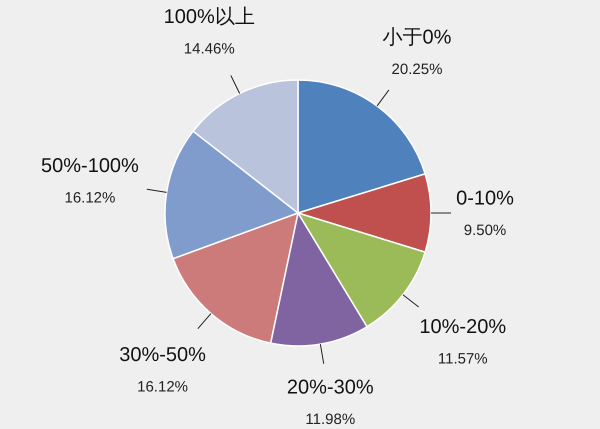 The width and height of the screenshot is (600, 429). I want to click on slice-label: 50%-100%, so click(90, 165).